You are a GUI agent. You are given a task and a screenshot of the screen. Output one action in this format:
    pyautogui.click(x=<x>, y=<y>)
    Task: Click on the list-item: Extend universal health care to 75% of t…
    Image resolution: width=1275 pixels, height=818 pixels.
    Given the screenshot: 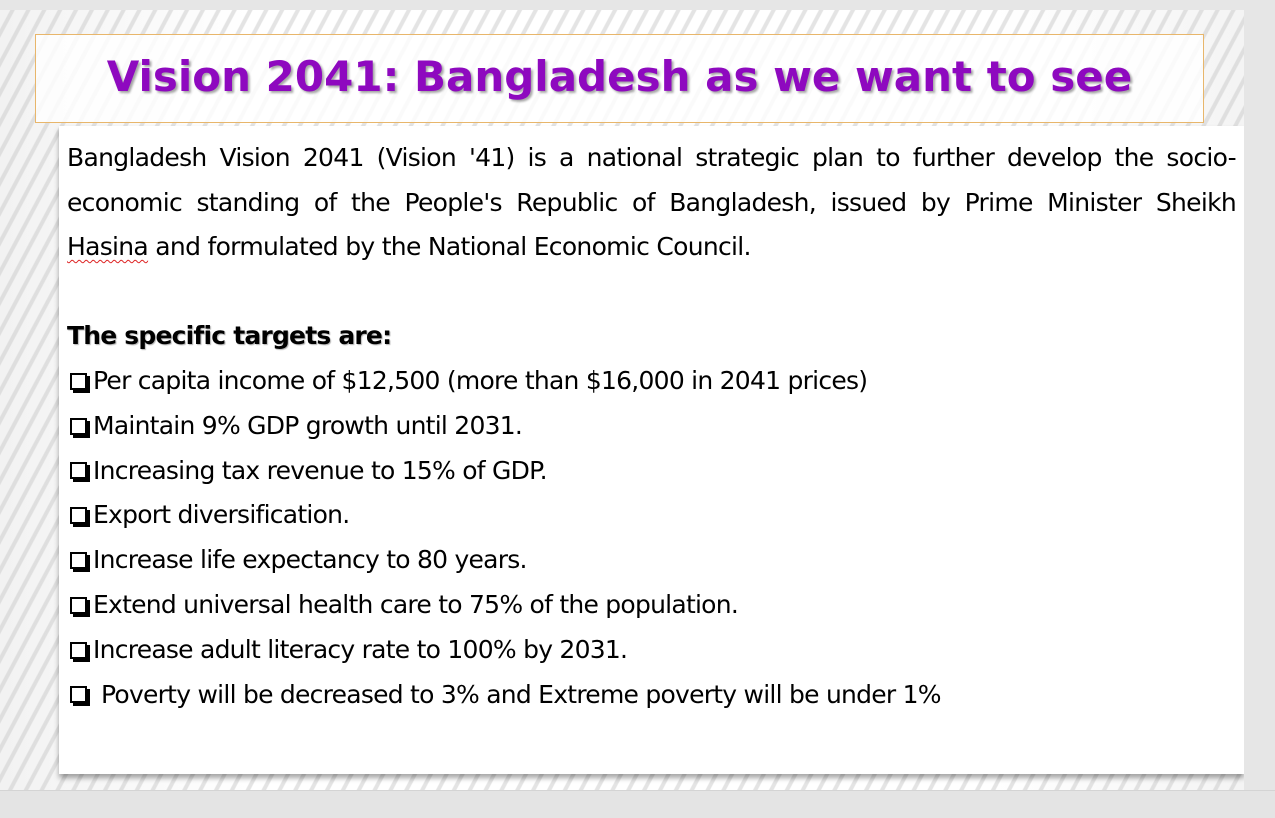 What is the action you would take?
    pyautogui.click(x=651, y=605)
    